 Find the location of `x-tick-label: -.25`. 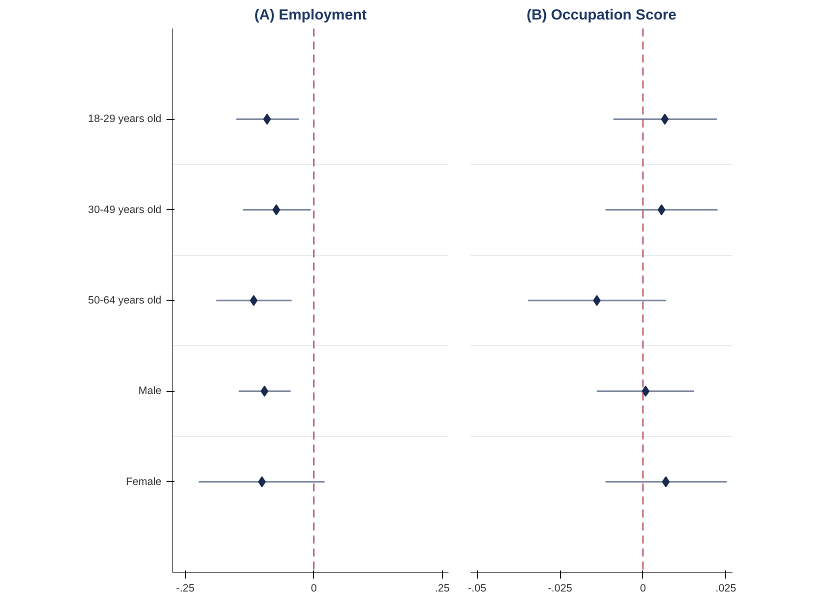

x-tick-label: -.25 is located at coordinates (185, 588).